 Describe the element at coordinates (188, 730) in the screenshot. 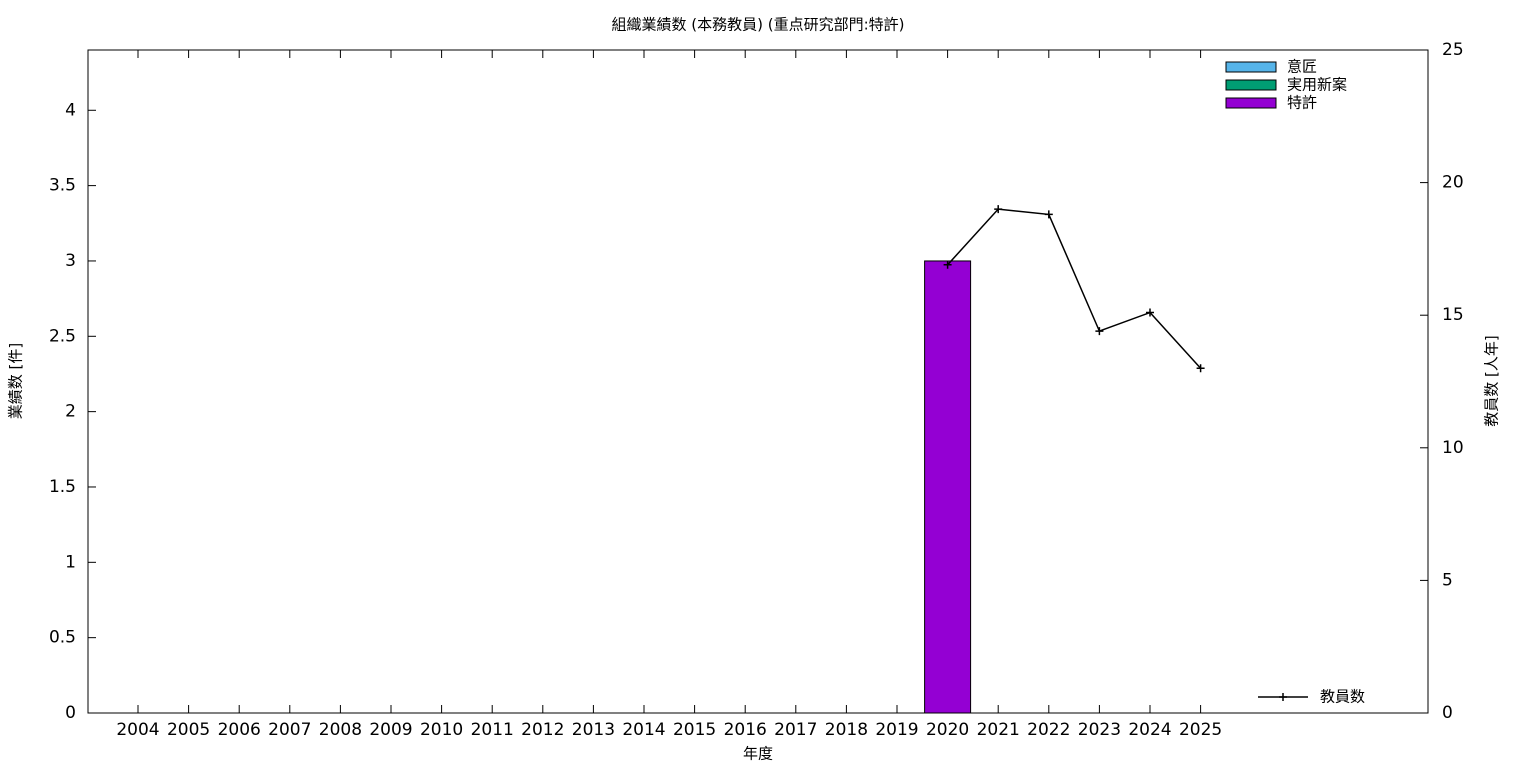

I see `x-tick-label: 2005` at that location.